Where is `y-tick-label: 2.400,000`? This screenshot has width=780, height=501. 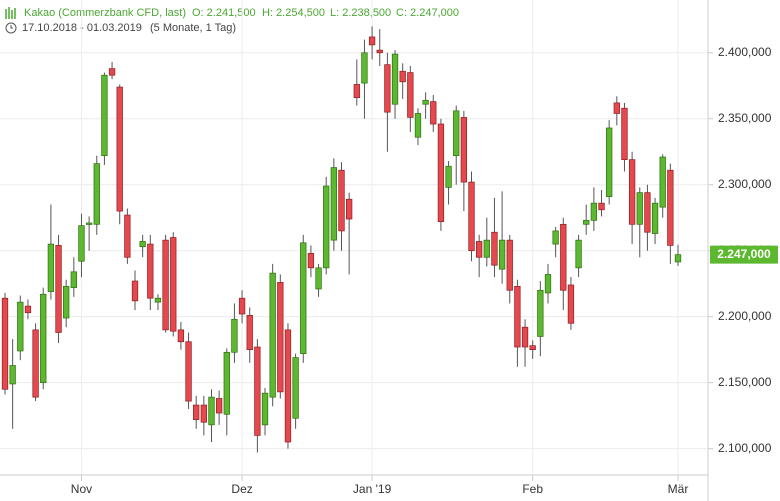 y-tick-label: 2.400,000 is located at coordinates (745, 52).